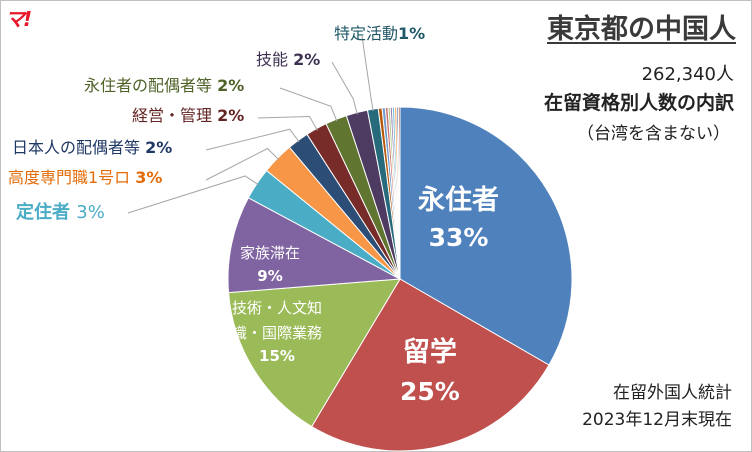 Image resolution: width=752 pixels, height=452 pixels. I want to click on logo: マ!, so click(18, 19).